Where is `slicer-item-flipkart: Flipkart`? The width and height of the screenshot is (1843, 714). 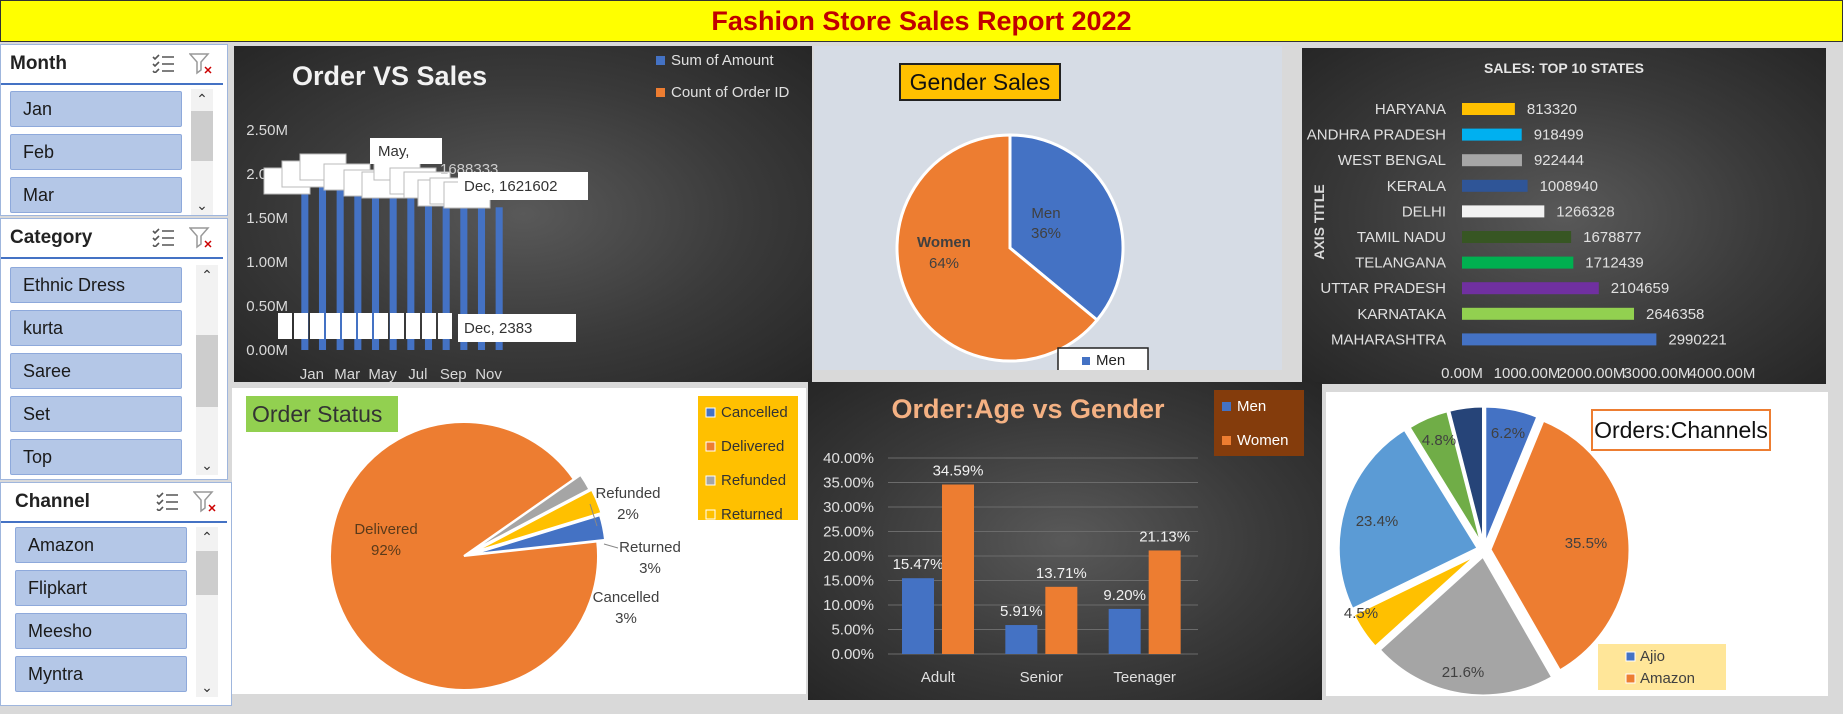 slicer-item-flipkart: Flipkart is located at coordinates (101, 588).